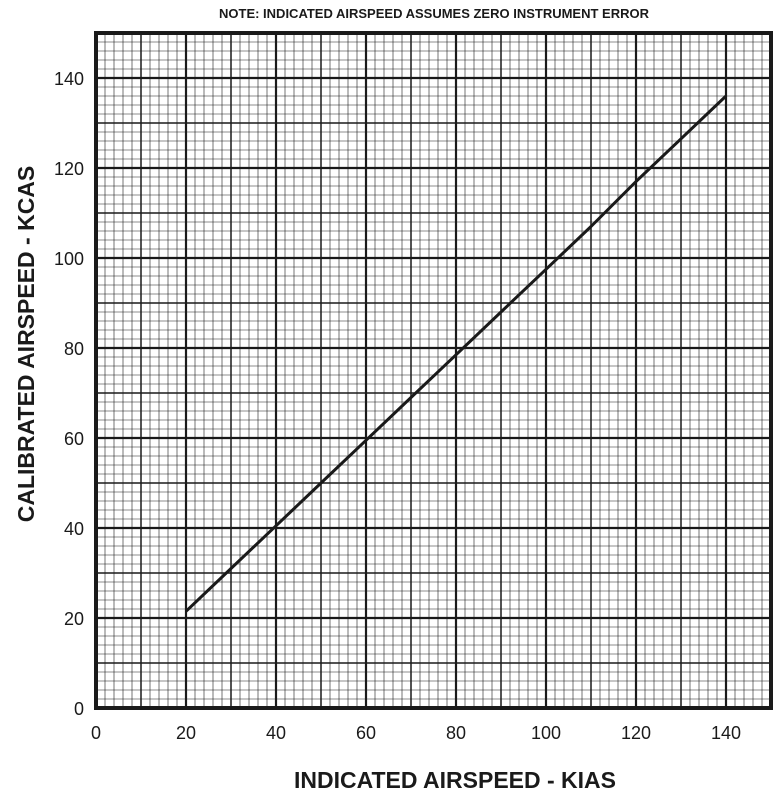 The image size is (774, 797). What do you see at coordinates (366, 733) in the screenshot?
I see `x-tick-label: 60` at bounding box center [366, 733].